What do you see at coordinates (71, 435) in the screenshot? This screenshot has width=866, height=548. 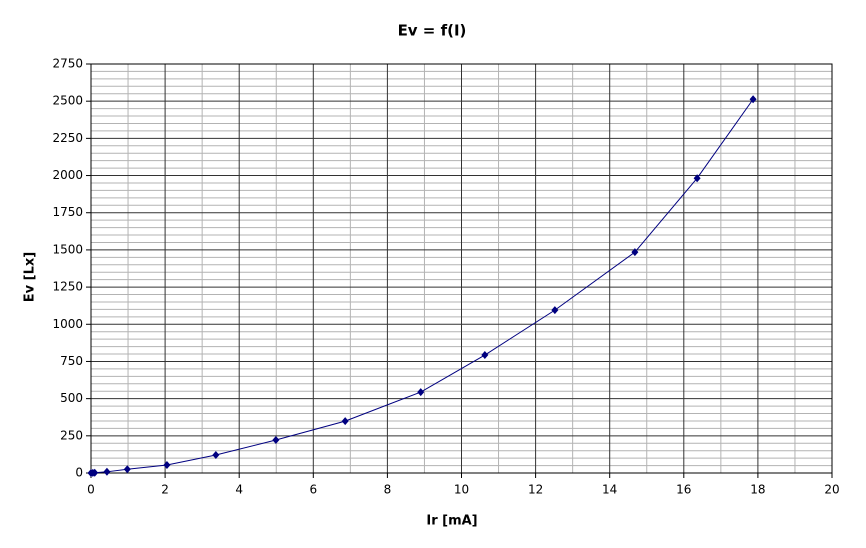 I see `y-tick-label: 250` at bounding box center [71, 435].